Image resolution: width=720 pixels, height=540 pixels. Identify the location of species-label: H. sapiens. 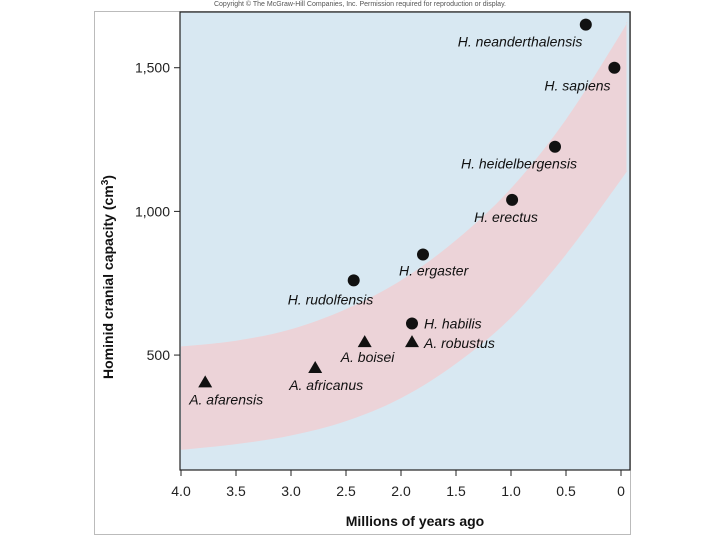
(577, 86).